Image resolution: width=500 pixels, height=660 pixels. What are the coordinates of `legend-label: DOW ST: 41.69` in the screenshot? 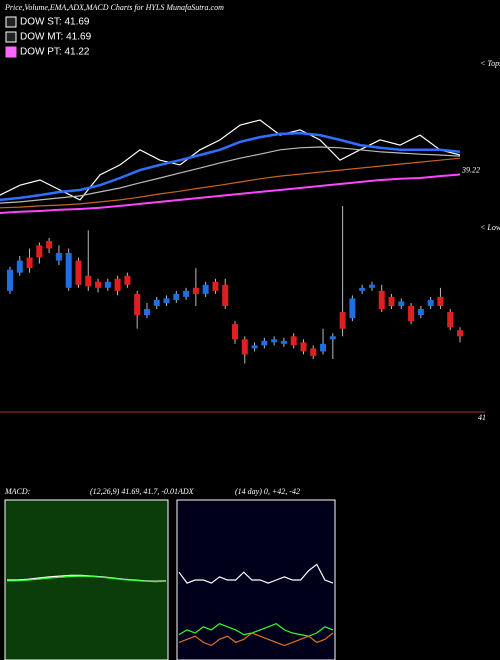 It's located at (55, 22).